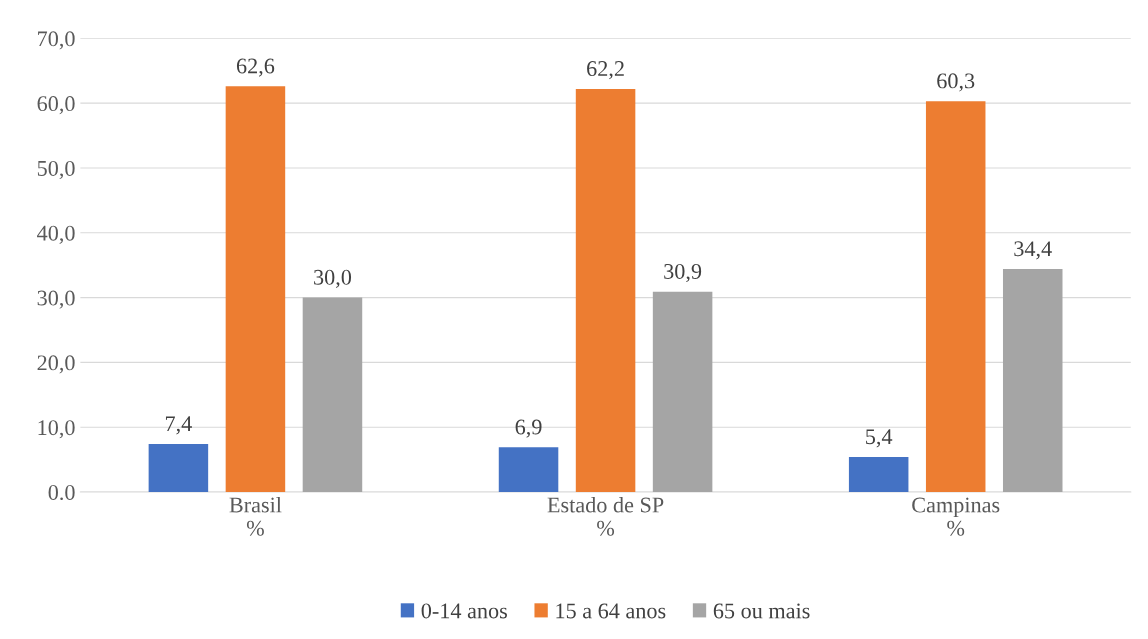 This screenshot has height=639, width=1148. What do you see at coordinates (956, 82) in the screenshot?
I see `data-label: 60,3` at bounding box center [956, 82].